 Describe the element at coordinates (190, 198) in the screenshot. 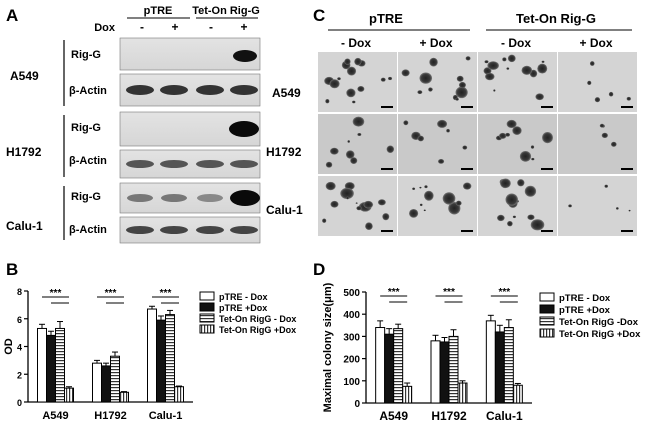

I see `blot-calu1-rigg` at that location.